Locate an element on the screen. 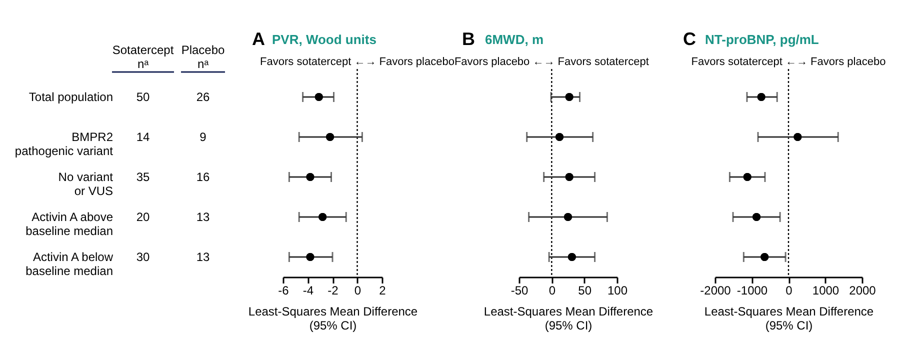 The height and width of the screenshot is (342, 917). x-tick-label: 2000 is located at coordinates (862, 291).